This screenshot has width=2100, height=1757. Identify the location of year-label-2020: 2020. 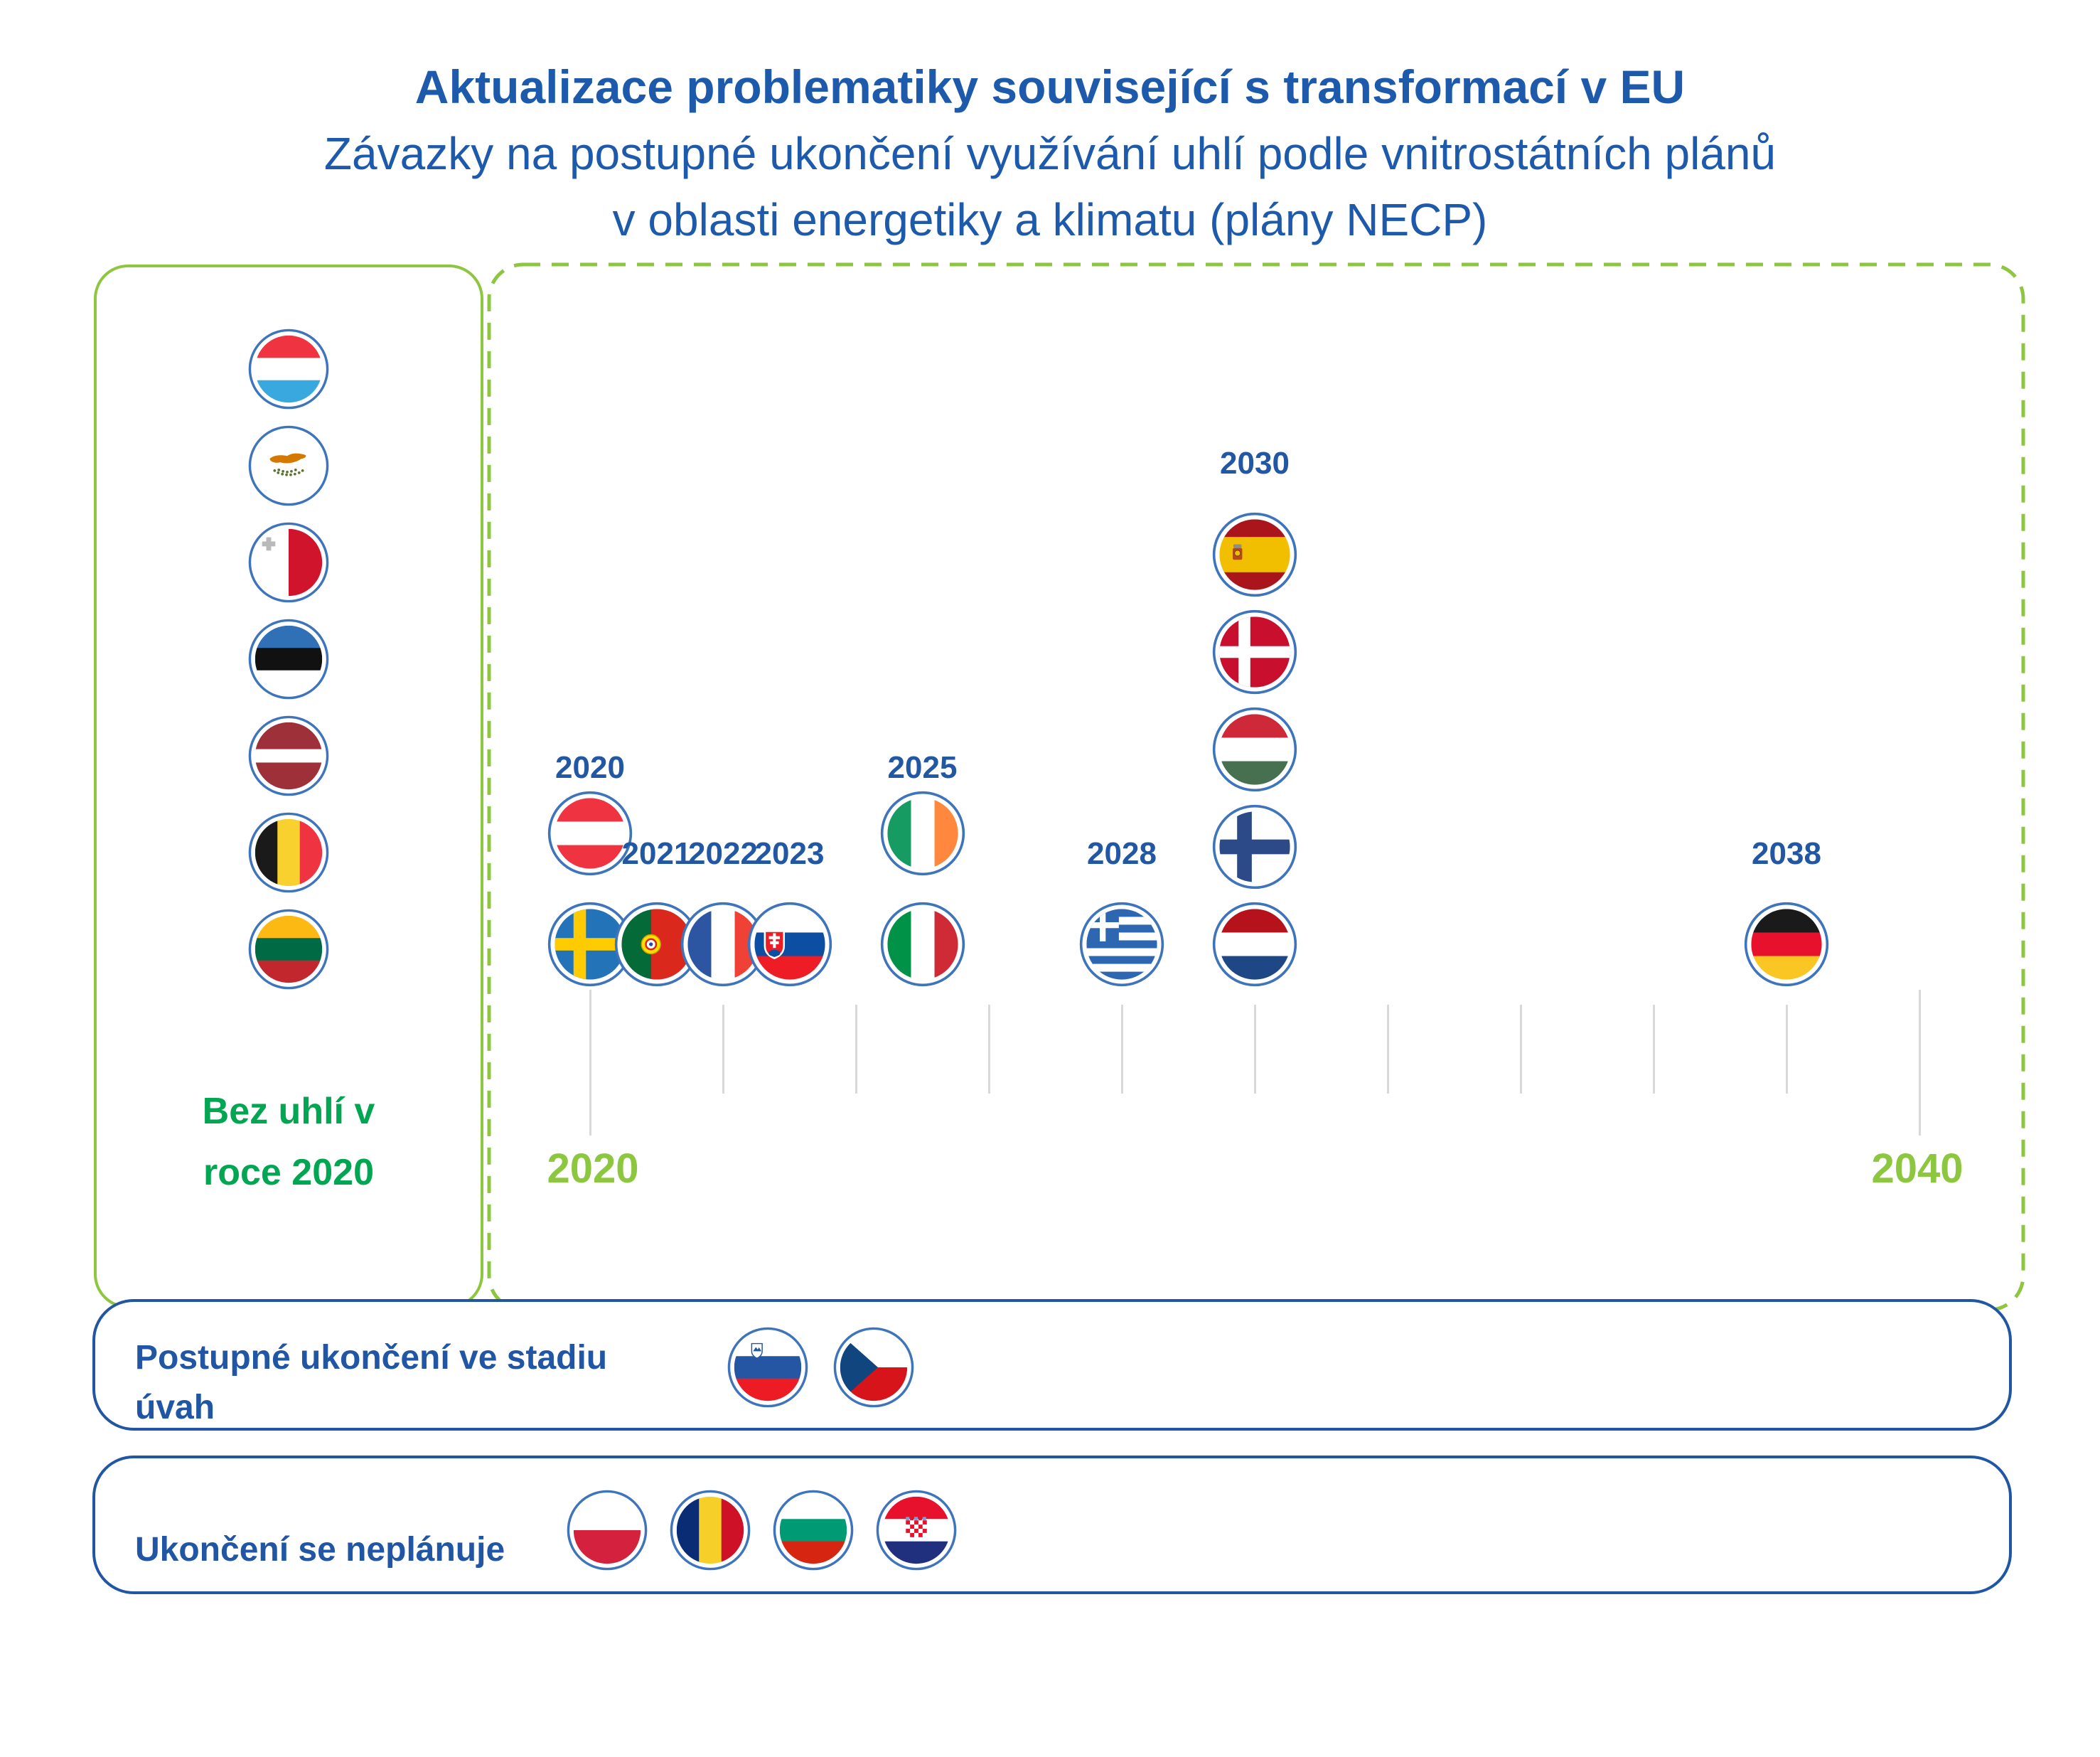
(590, 768).